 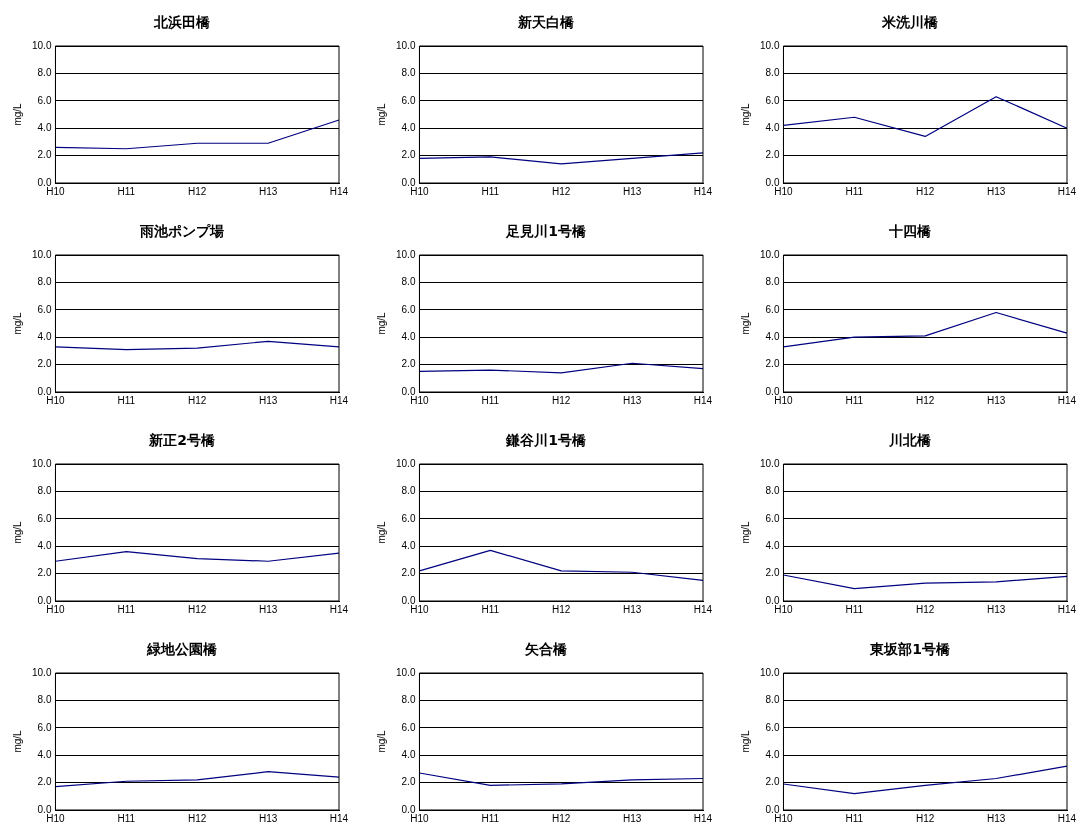 What do you see at coordinates (182, 441) in the screenshot?
I see `chart-title: 新正2号橋` at bounding box center [182, 441].